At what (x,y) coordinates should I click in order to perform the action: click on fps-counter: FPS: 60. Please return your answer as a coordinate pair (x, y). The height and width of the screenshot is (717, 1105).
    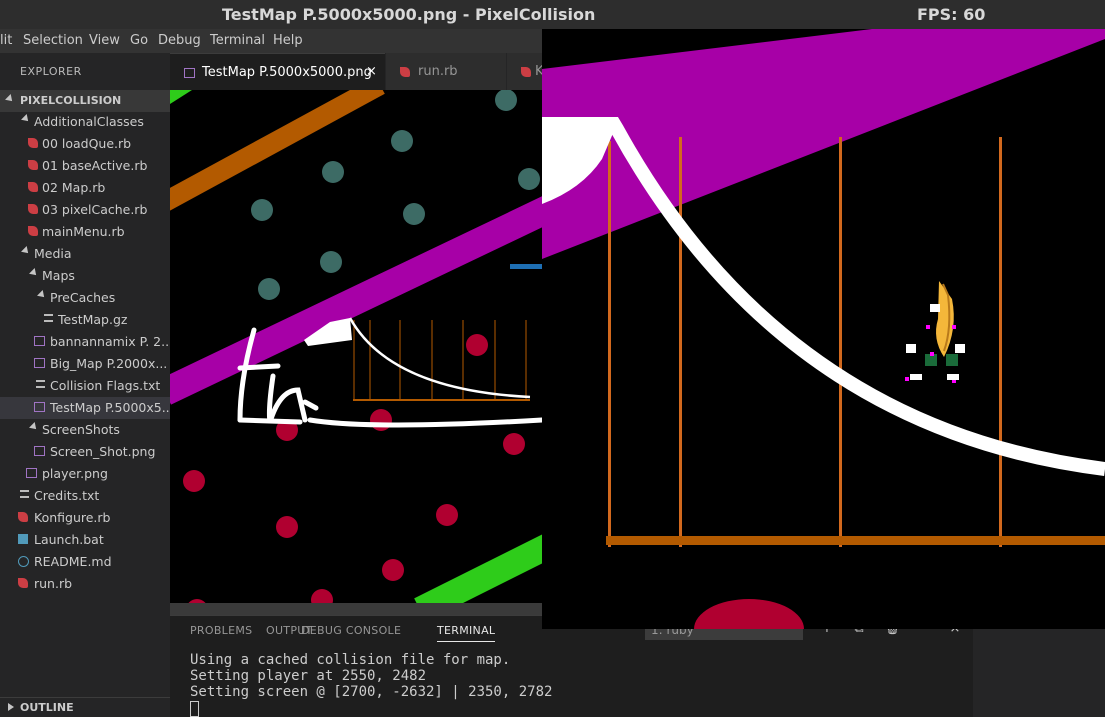
    Looking at the image, I should click on (951, 14).